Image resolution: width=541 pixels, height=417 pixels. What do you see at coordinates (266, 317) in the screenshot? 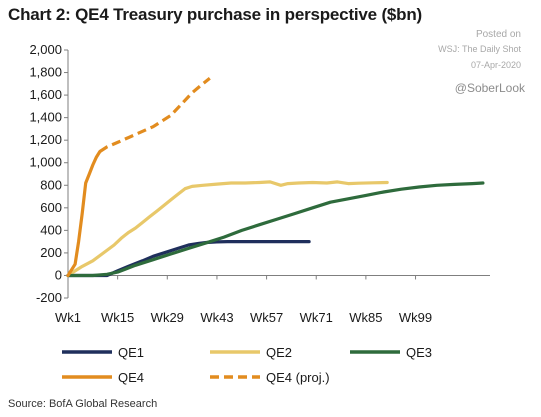
I see `x-tick-label: Wk57` at bounding box center [266, 317].